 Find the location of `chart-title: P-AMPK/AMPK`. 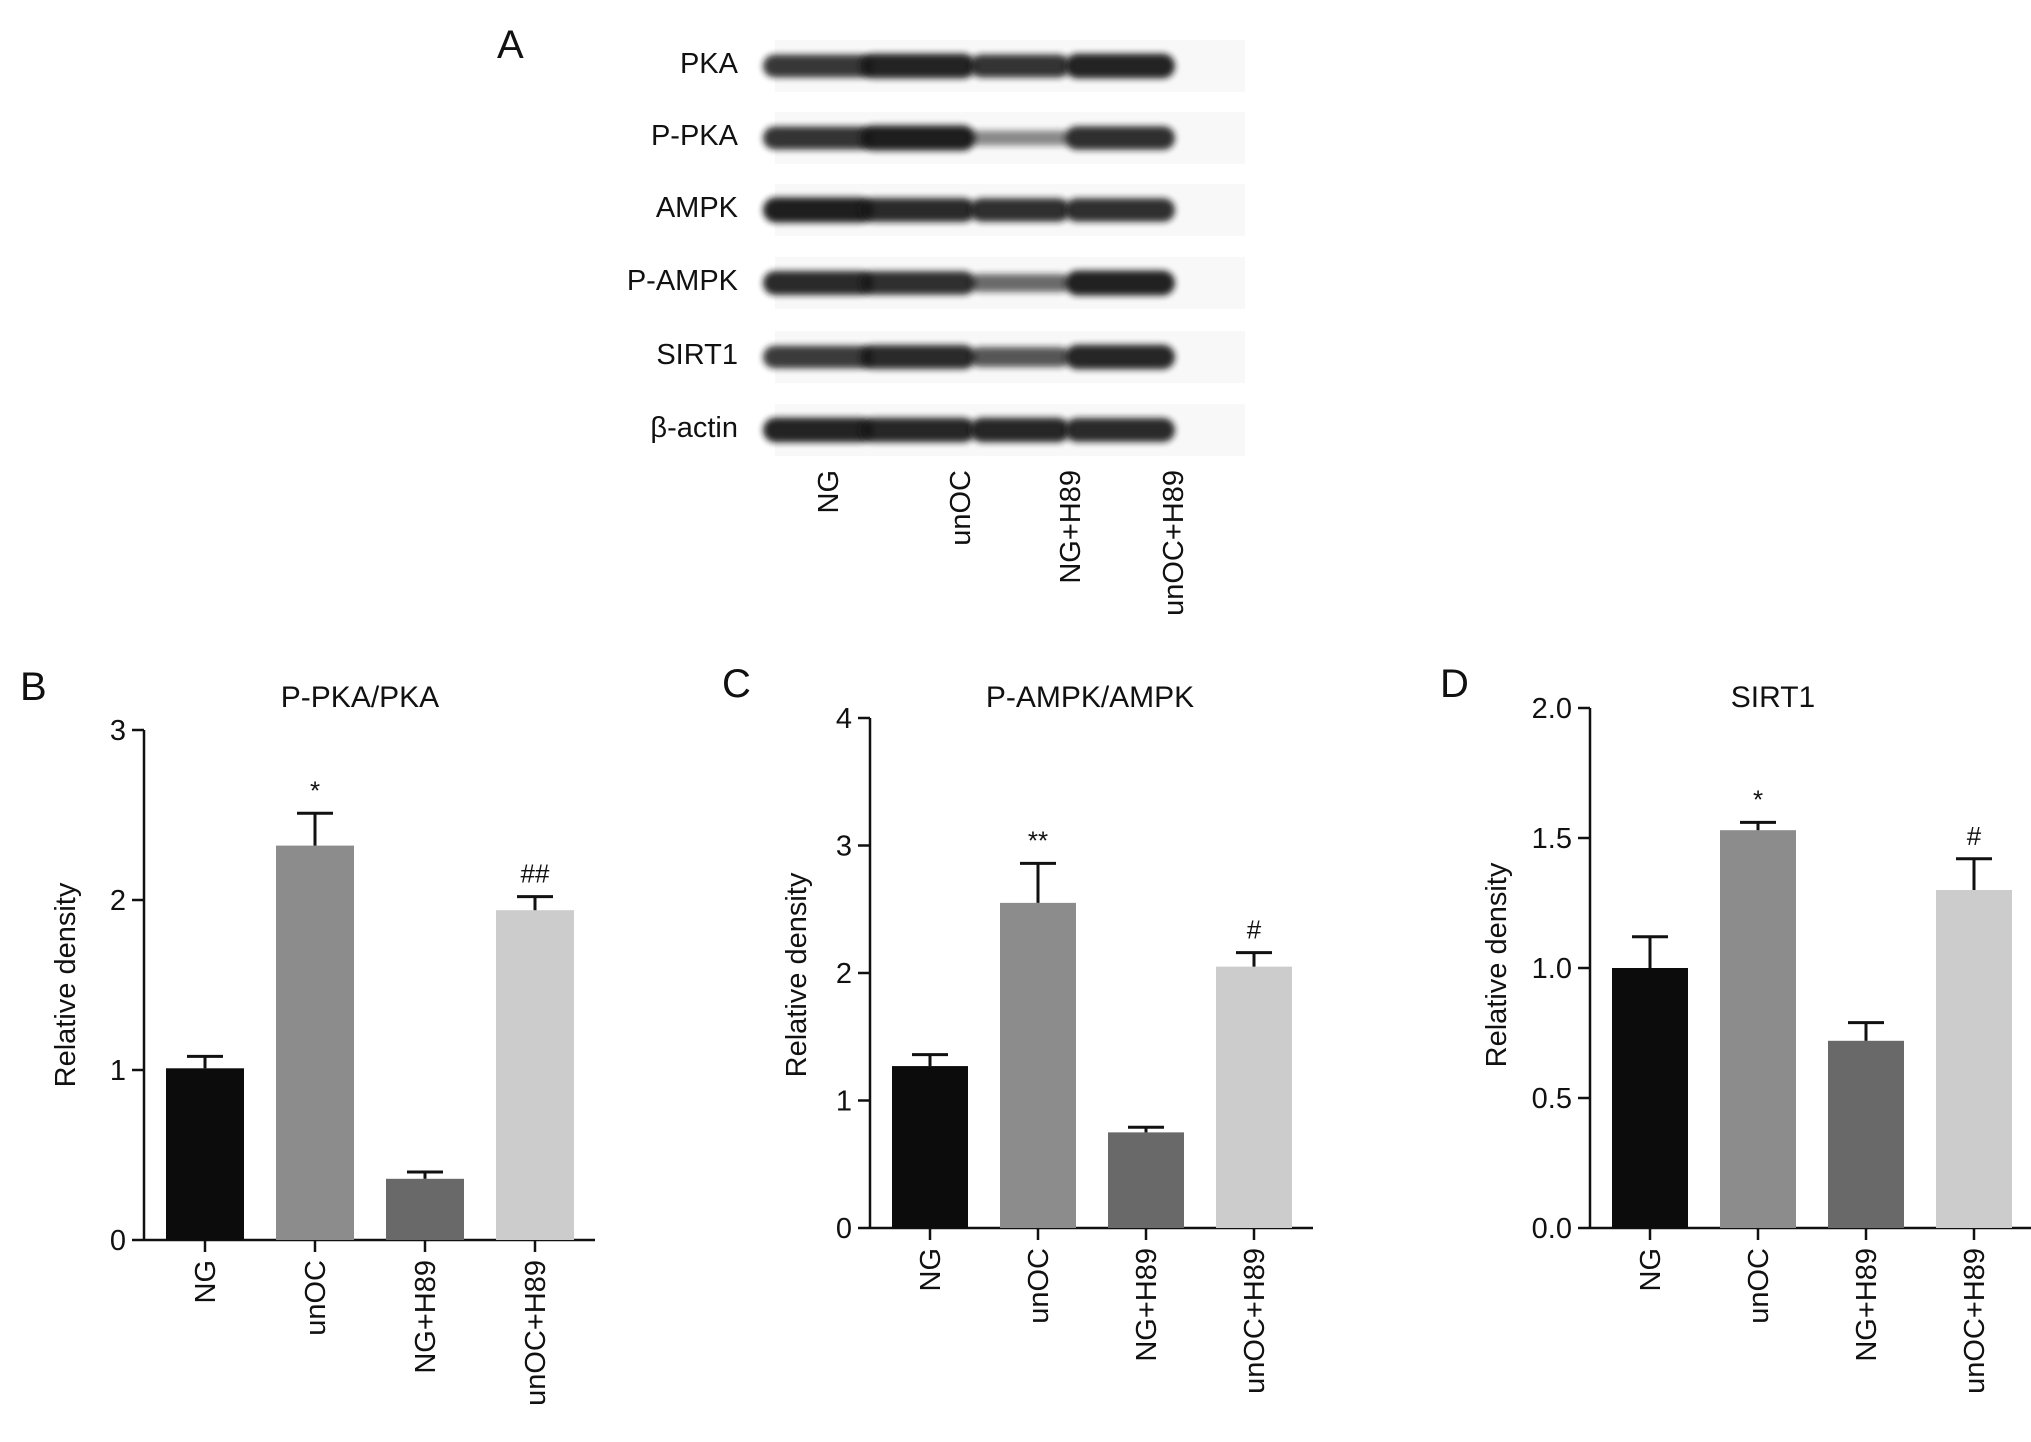

chart-title: P-AMPK/AMPK is located at coordinates (1090, 697).